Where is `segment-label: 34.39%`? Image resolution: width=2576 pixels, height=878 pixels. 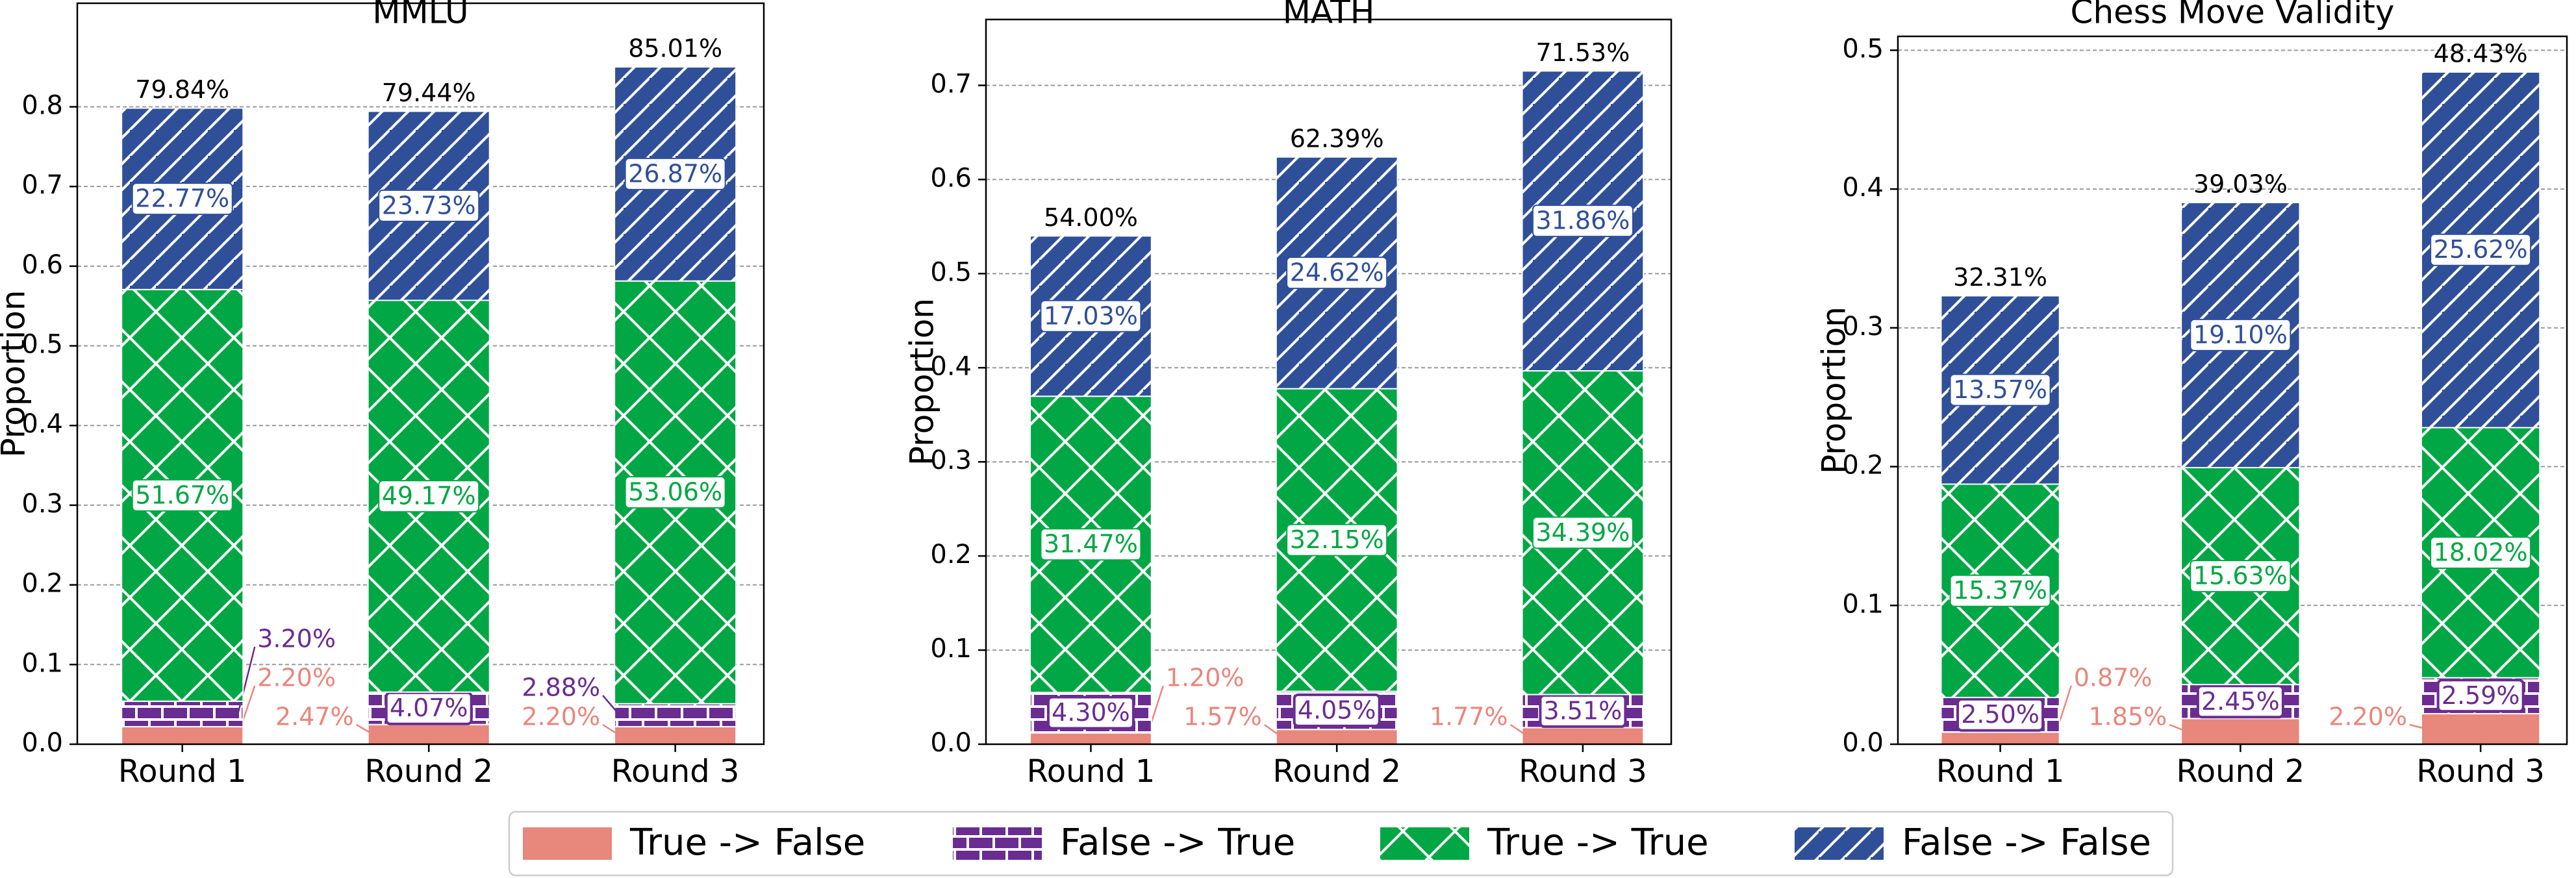 segment-label: 34.39% is located at coordinates (1582, 533).